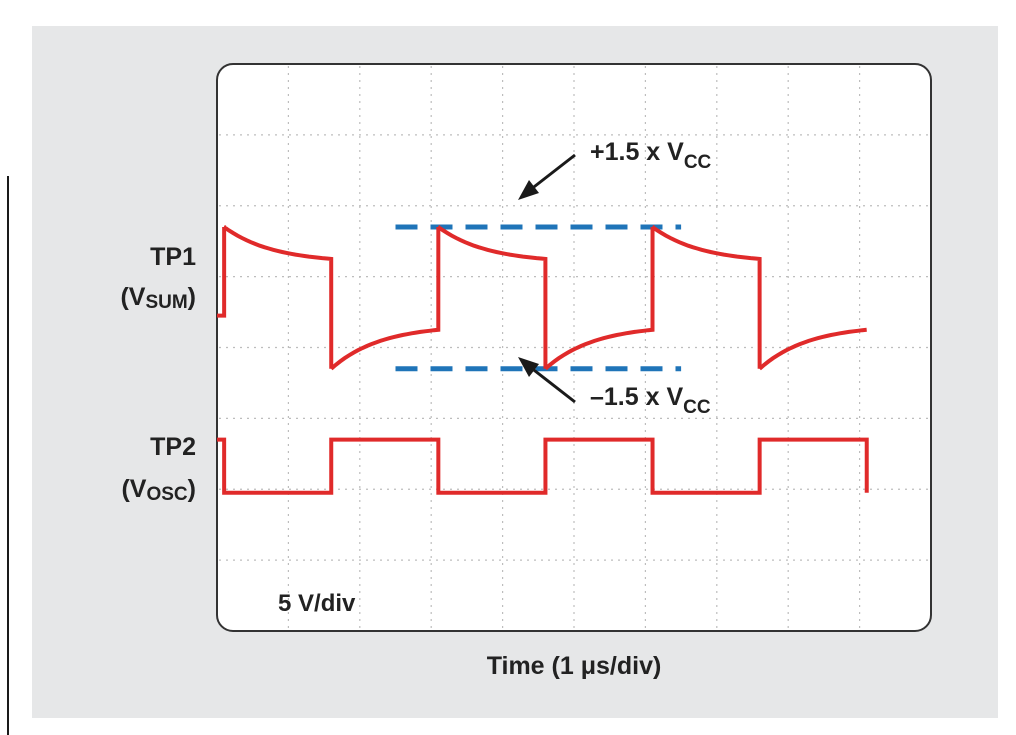  I want to click on tp1-trace, so click(542, 298).